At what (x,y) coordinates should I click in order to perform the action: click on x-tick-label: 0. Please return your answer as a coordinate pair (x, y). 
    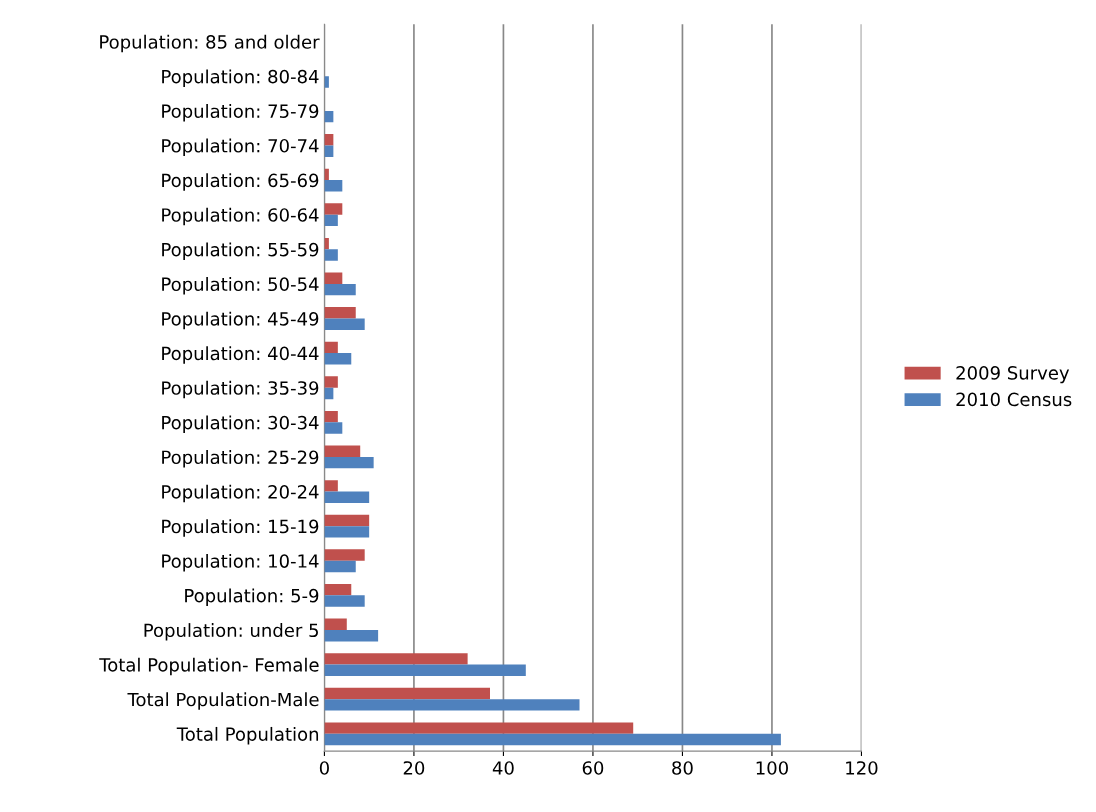
    Looking at the image, I should click on (324, 768).